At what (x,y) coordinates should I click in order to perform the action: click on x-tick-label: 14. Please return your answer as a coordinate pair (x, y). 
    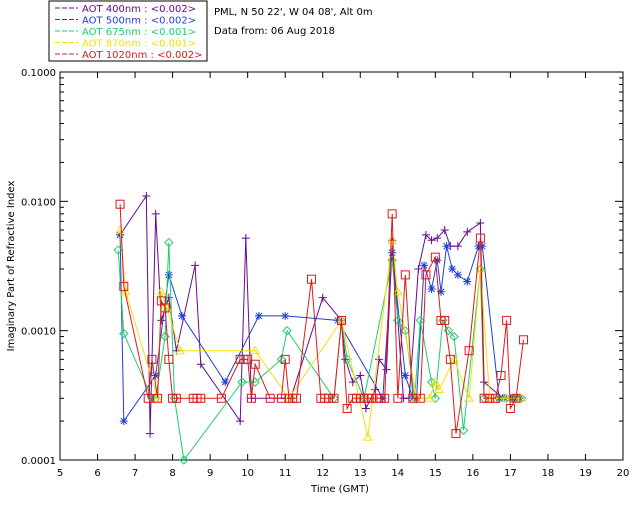
    Looking at the image, I should click on (397, 473).